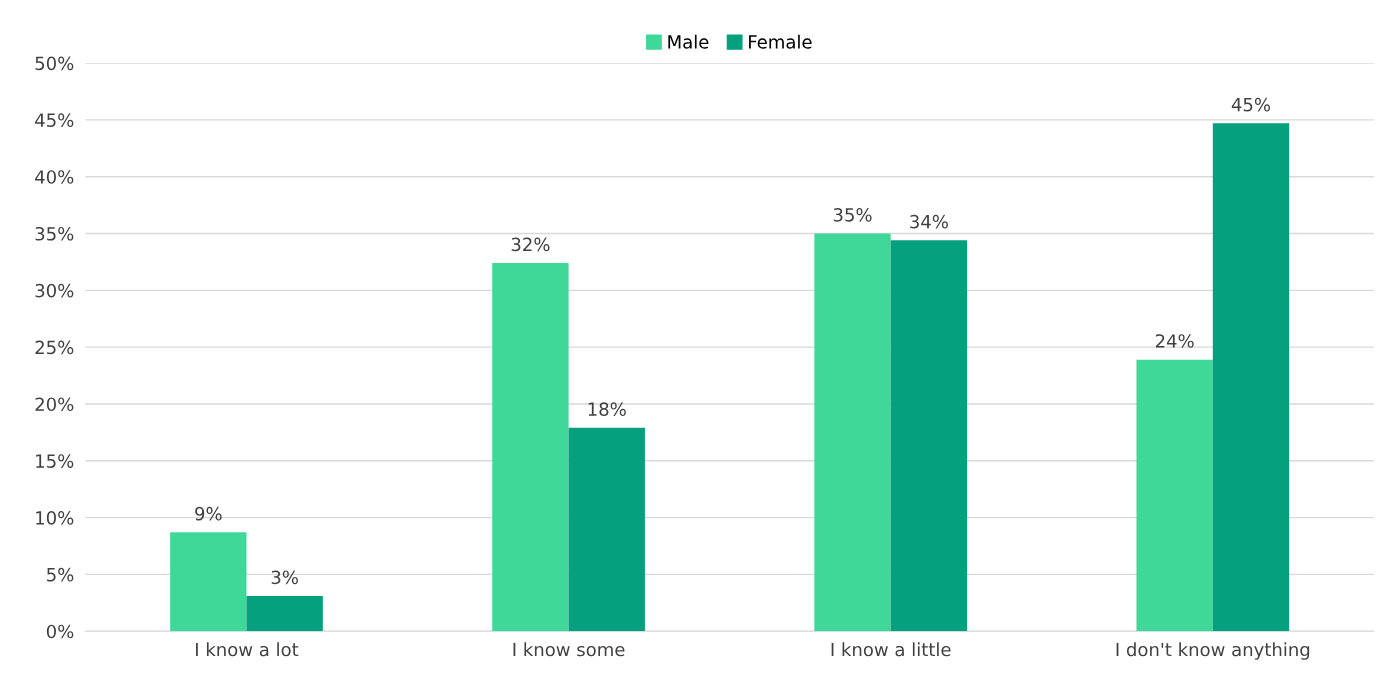 This screenshot has height=678, width=1378. I want to click on y-tick-label: 5%, so click(60, 574).